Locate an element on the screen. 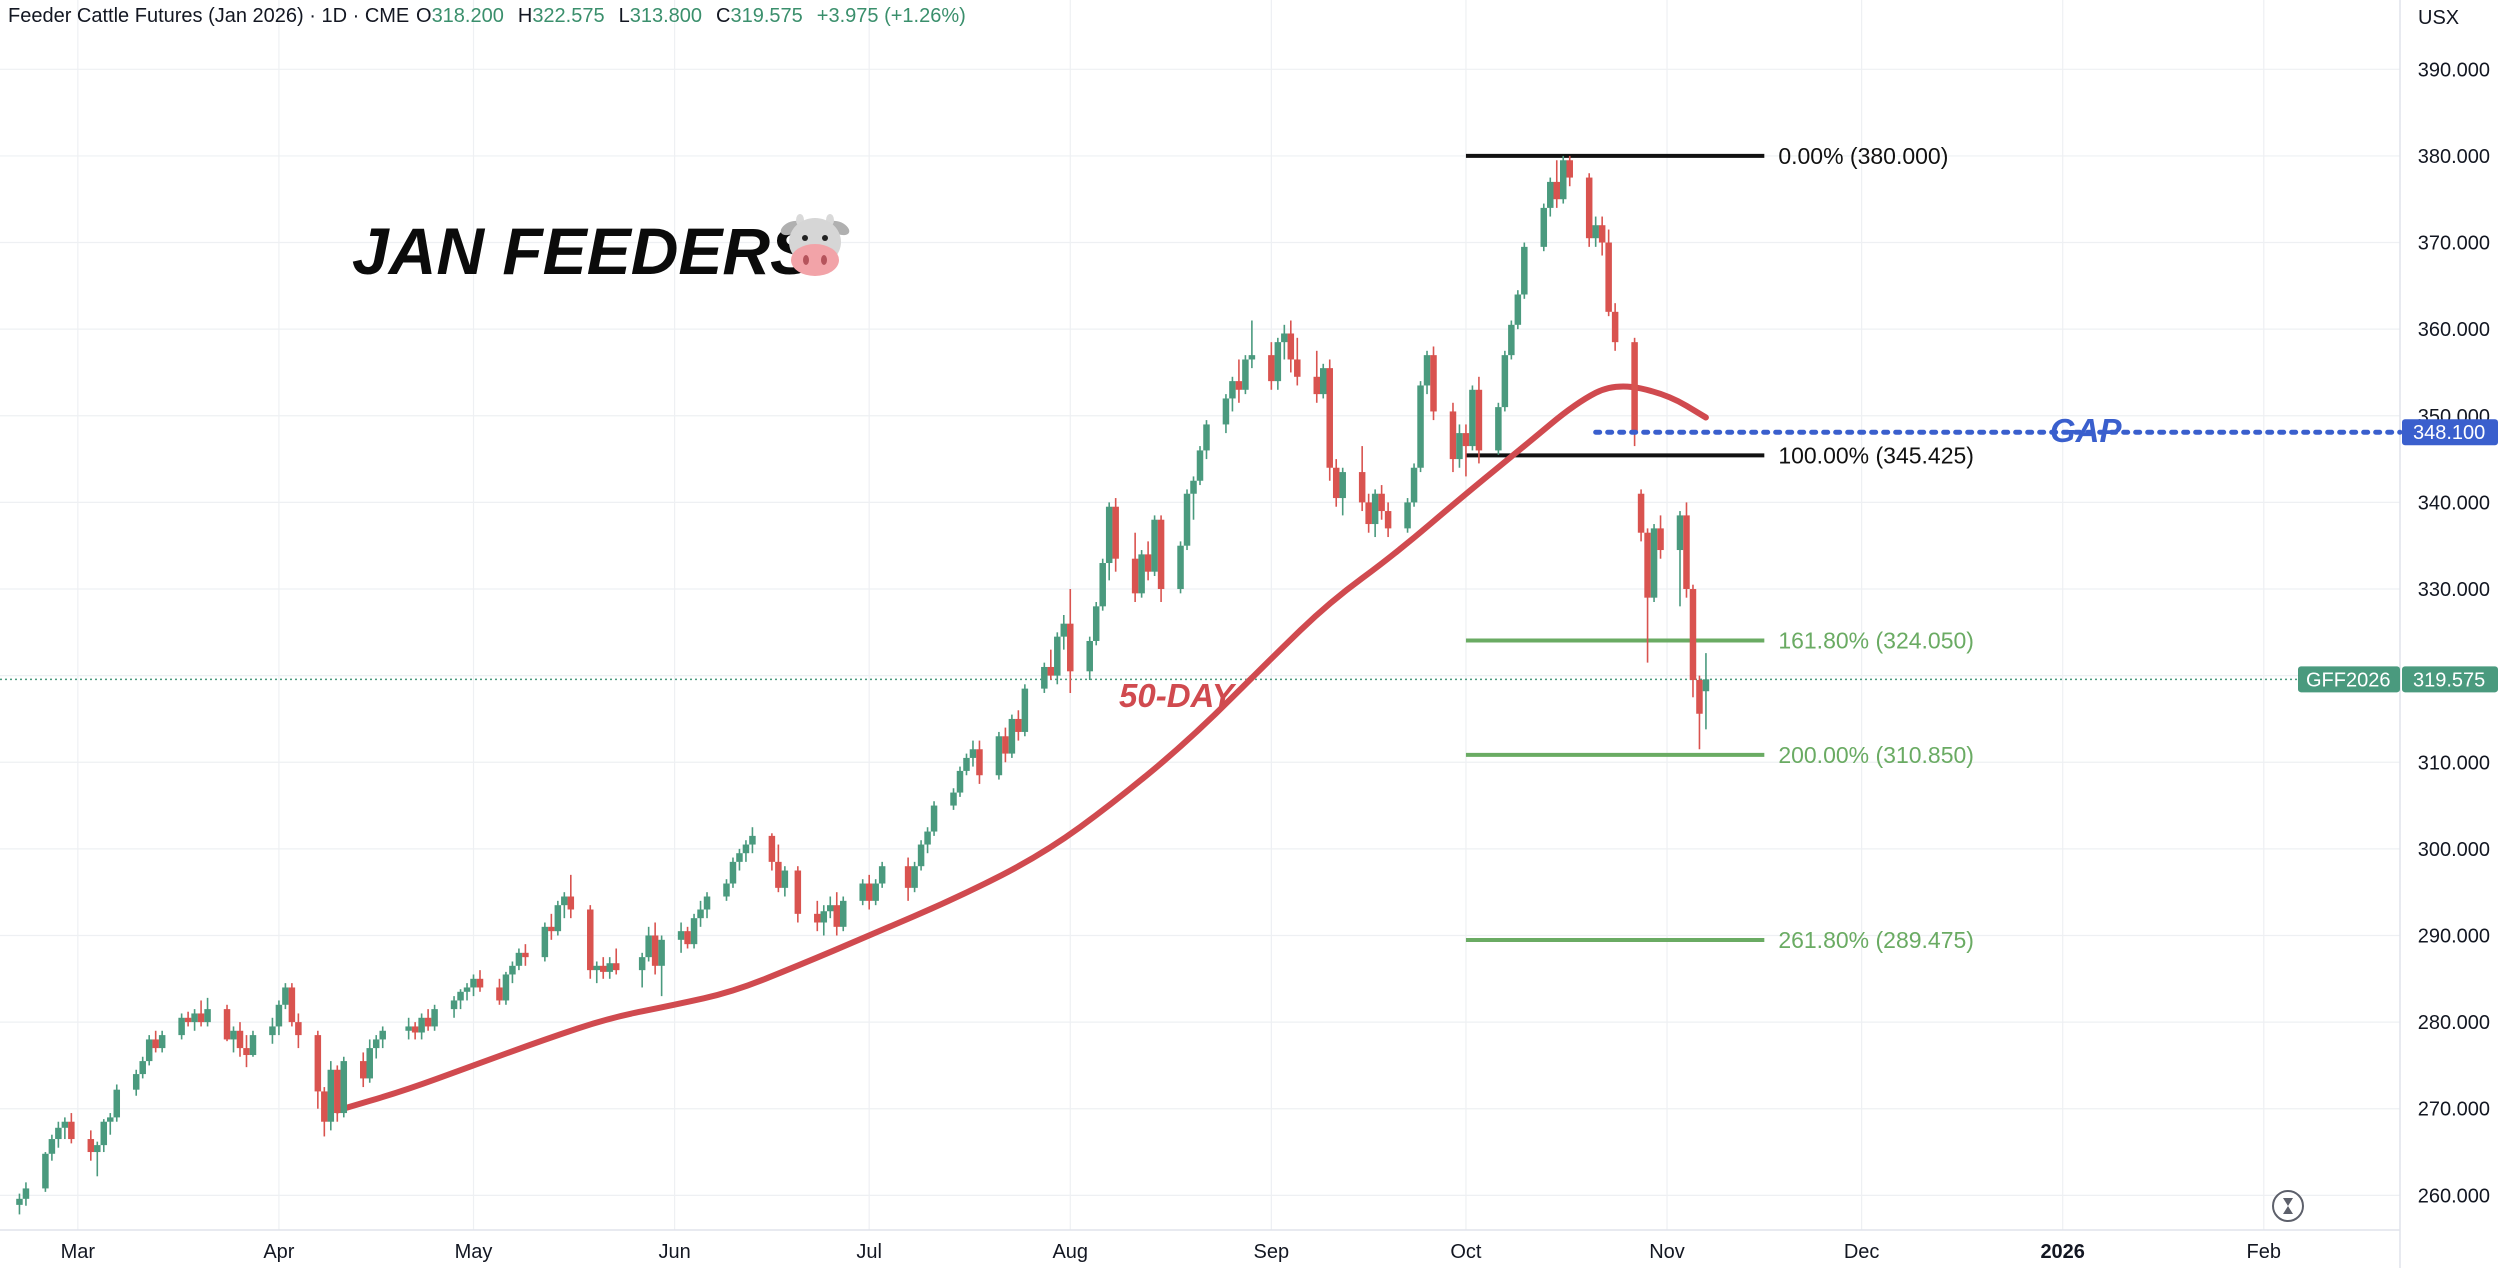 Image resolution: width=2500 pixels, height=1268 pixels. symbol-tag-text: GFF2026 is located at coordinates (2348, 680).